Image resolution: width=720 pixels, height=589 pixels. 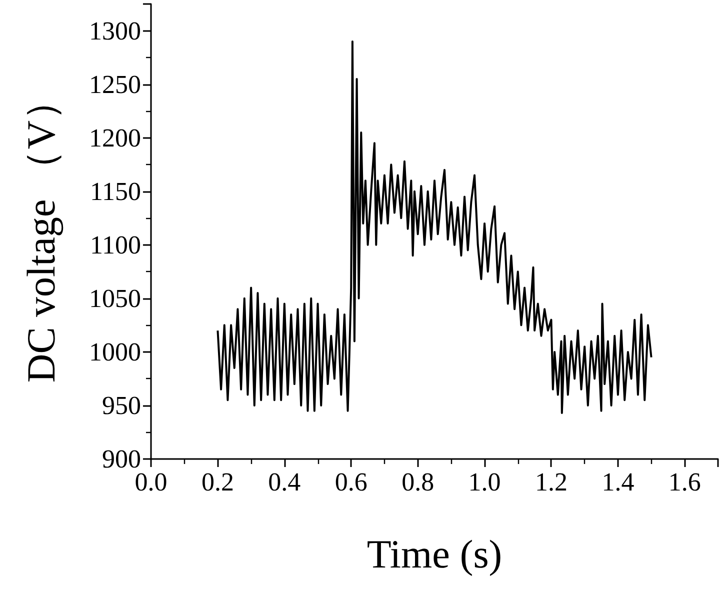 I want to click on x-tick-label: 1.2, so click(x=551, y=482).